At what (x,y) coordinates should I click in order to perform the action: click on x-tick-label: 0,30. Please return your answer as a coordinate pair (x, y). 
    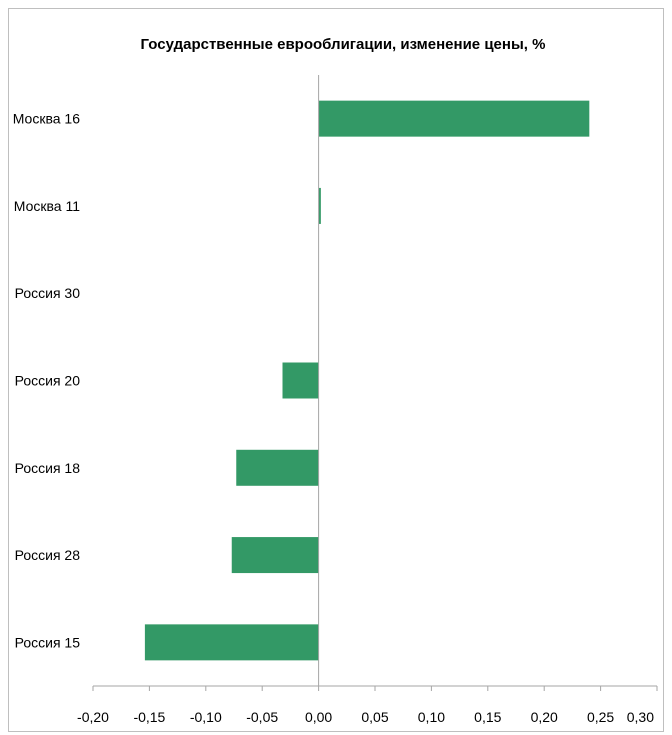
    Looking at the image, I should click on (640, 717).